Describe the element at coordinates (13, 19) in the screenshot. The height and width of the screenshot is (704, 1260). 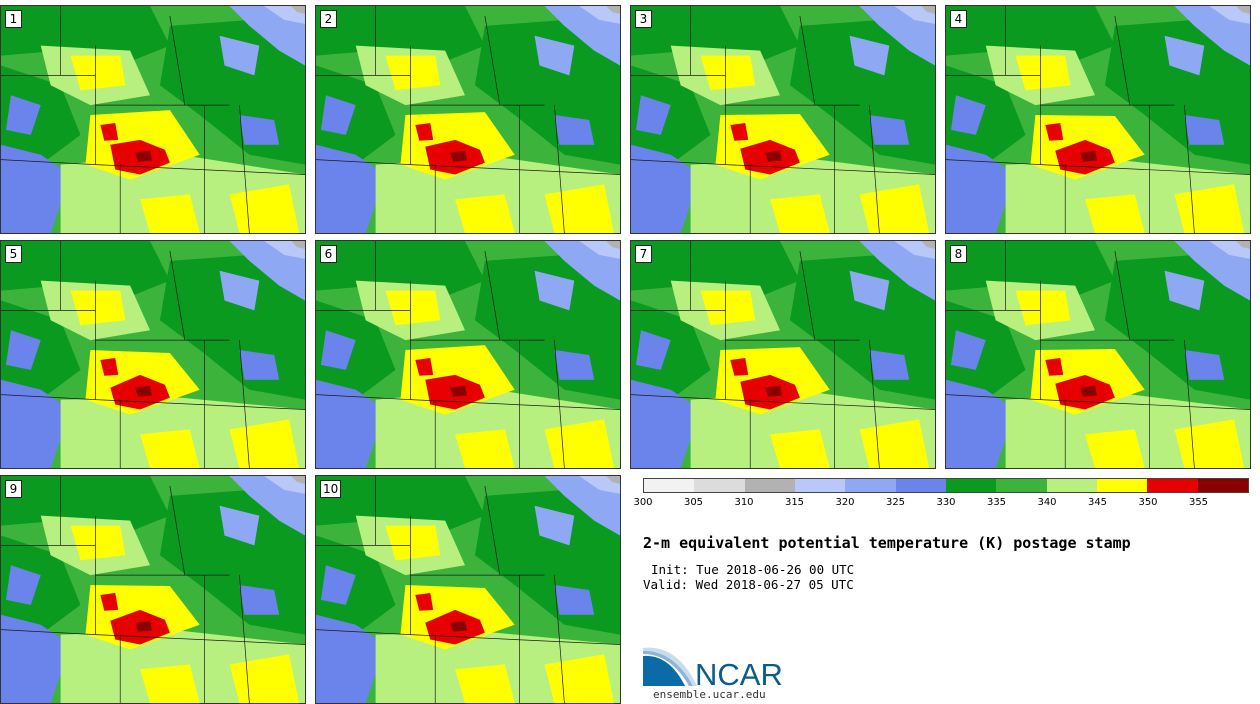
I see `panel-number: 1` at that location.